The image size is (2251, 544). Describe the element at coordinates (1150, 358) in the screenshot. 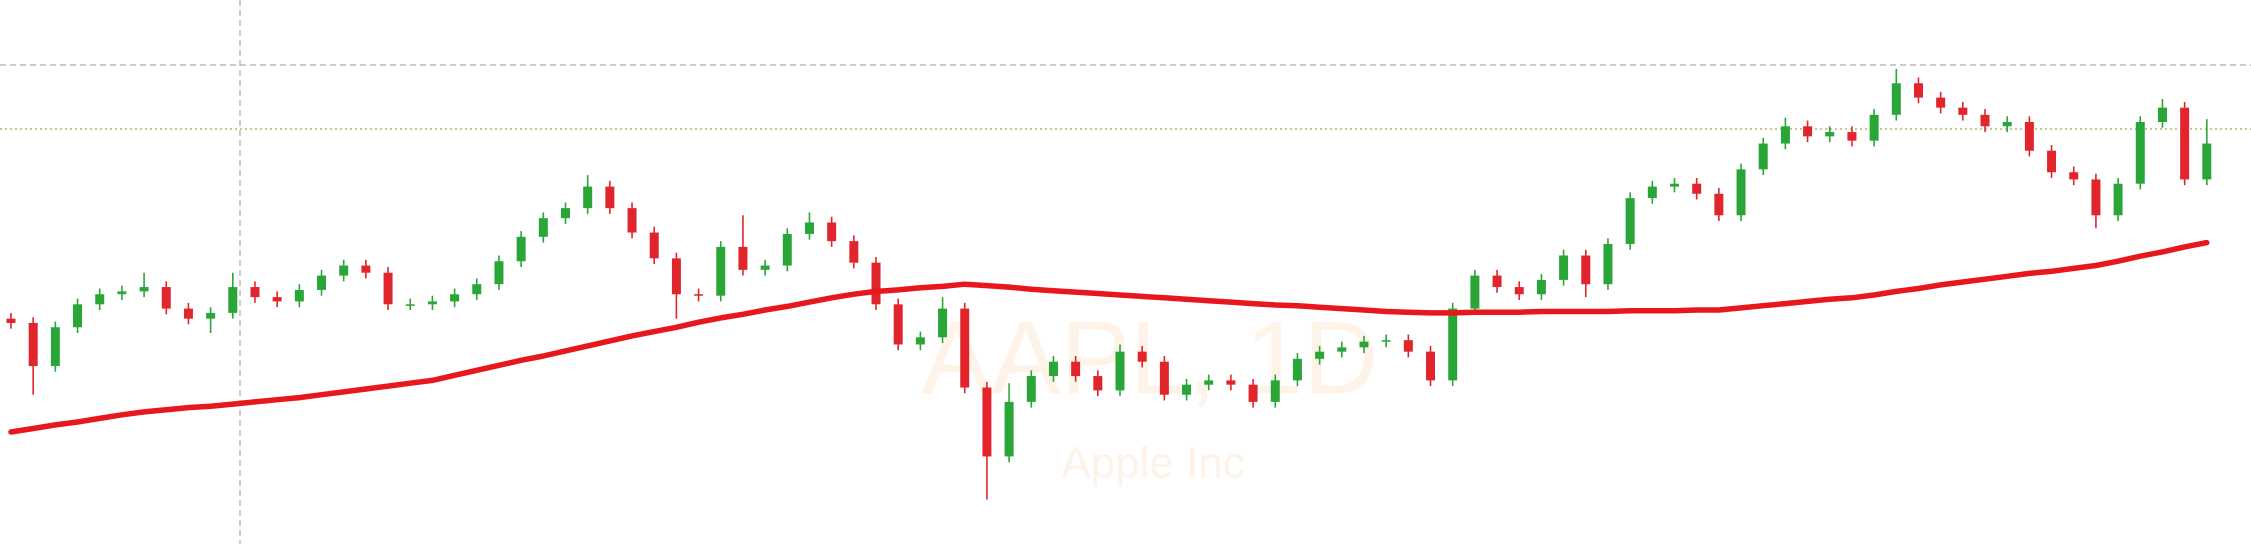

I see `watermark-title: AAPL, 1D` at that location.